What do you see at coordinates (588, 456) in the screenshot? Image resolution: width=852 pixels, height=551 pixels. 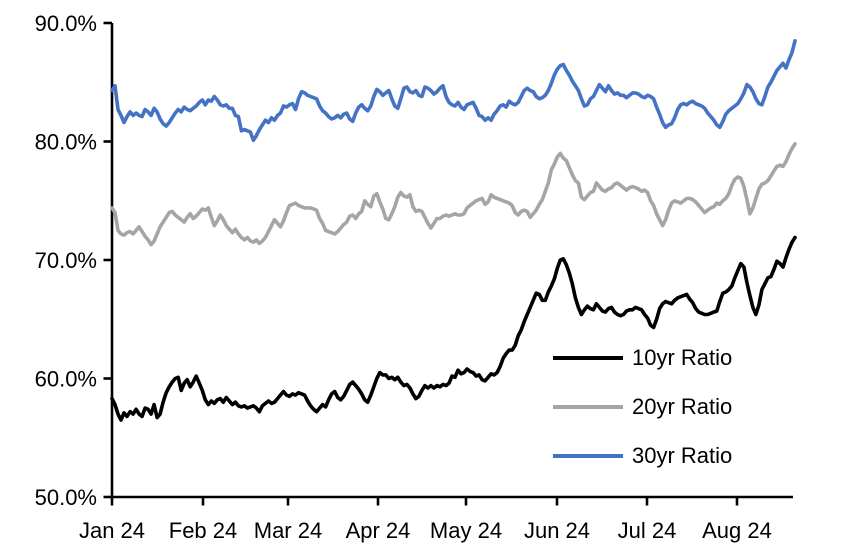 I see `legend-swatch-30yr-ratio` at bounding box center [588, 456].